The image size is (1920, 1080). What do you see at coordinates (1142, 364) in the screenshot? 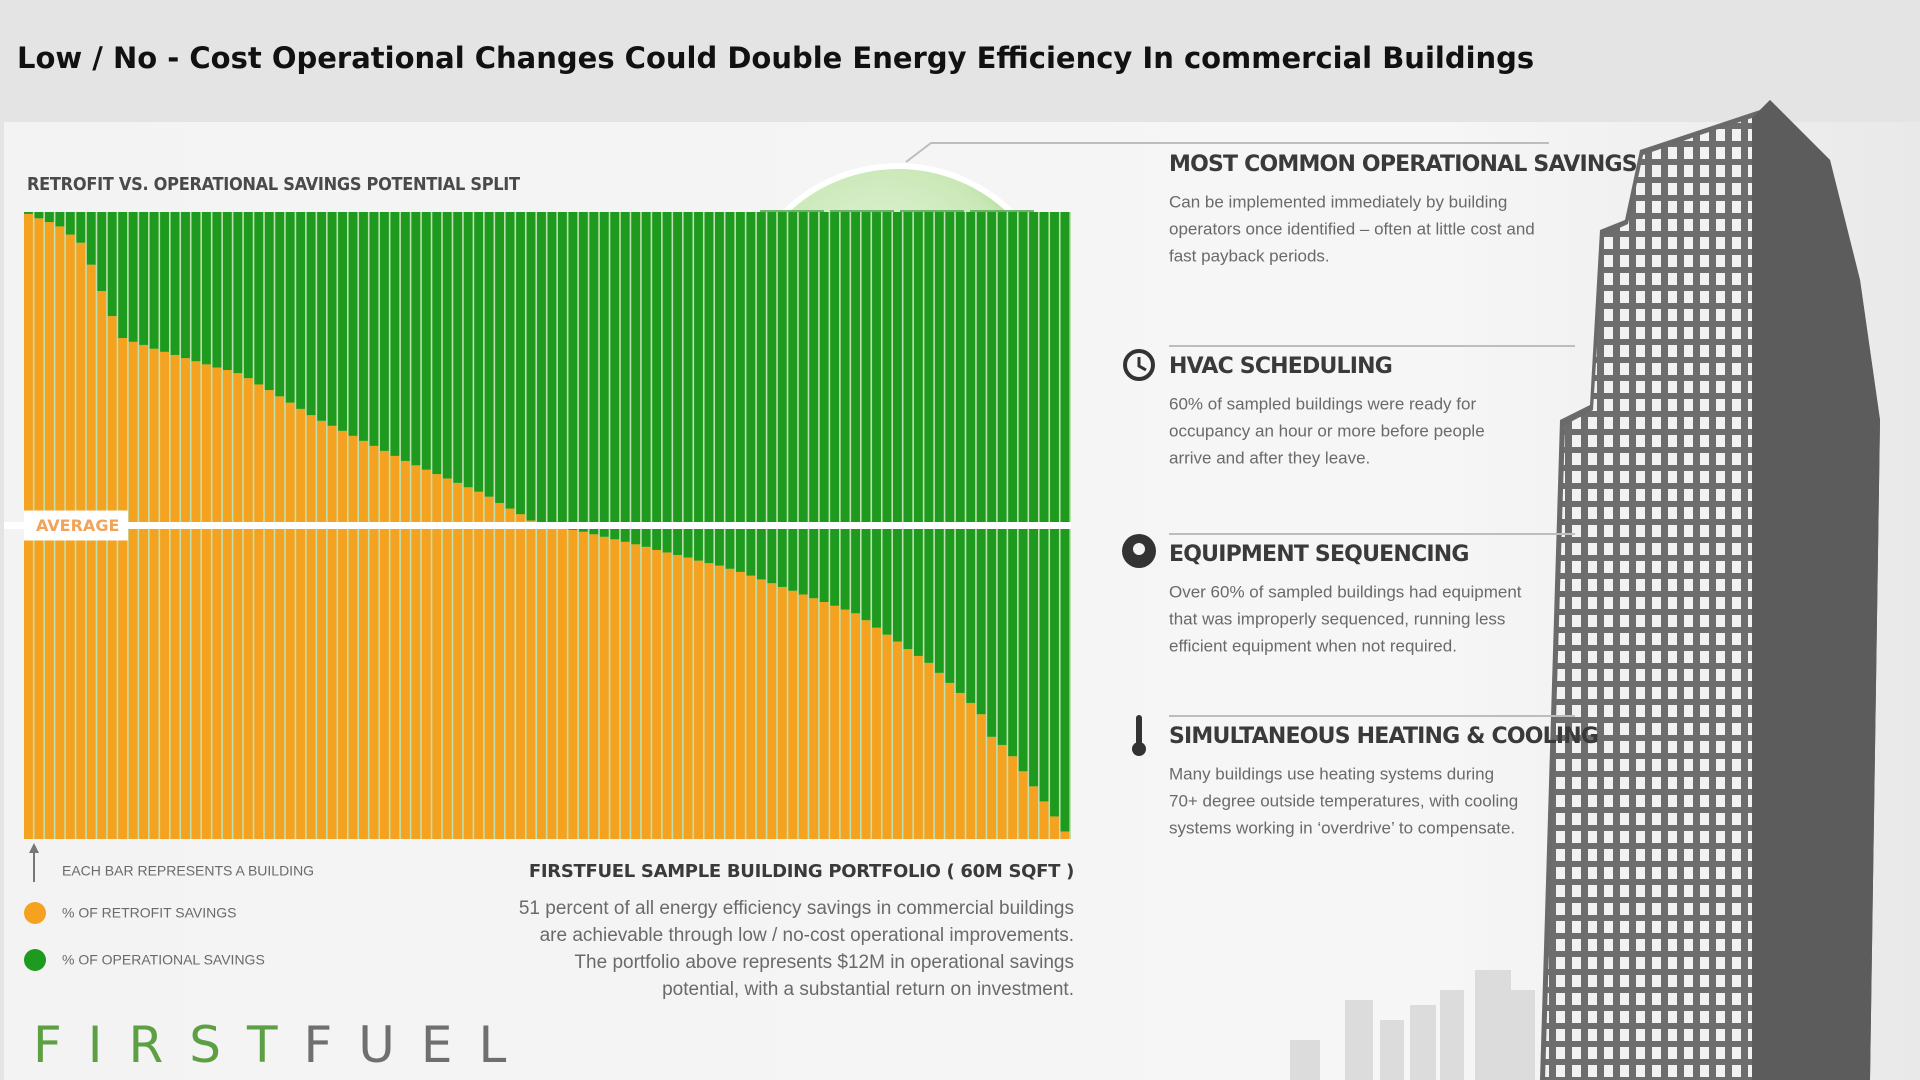
I see `icon-clock-hands` at bounding box center [1142, 364].